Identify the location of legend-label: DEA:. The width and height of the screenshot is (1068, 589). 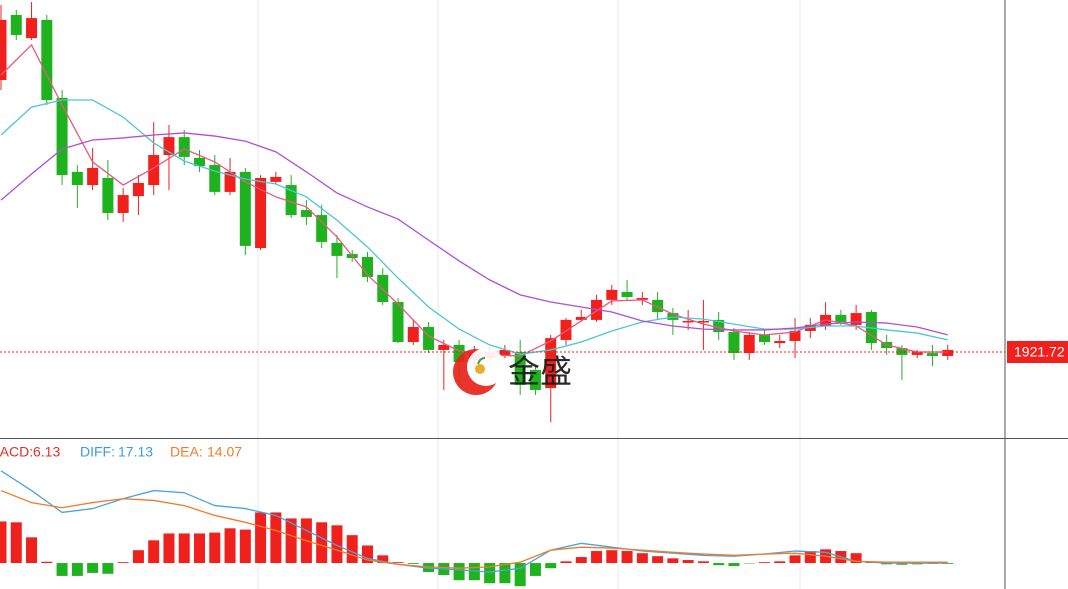
(186, 452).